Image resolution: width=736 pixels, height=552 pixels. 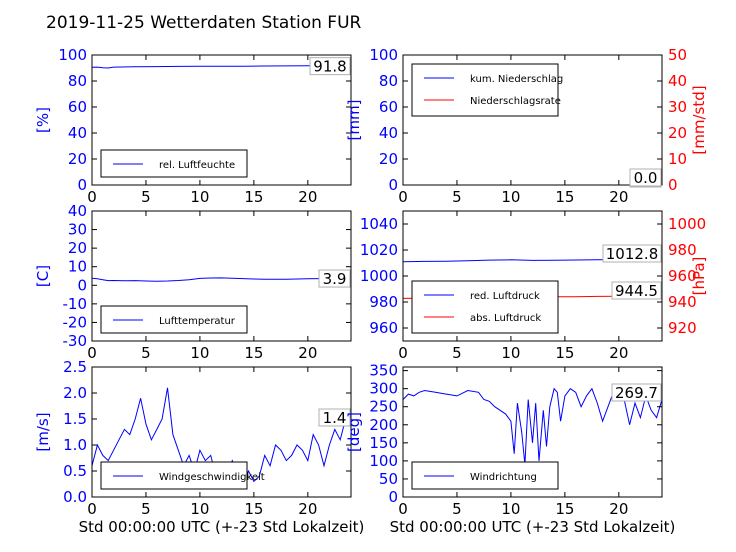 I want to click on y-tick-label: 250, so click(x=383, y=407).